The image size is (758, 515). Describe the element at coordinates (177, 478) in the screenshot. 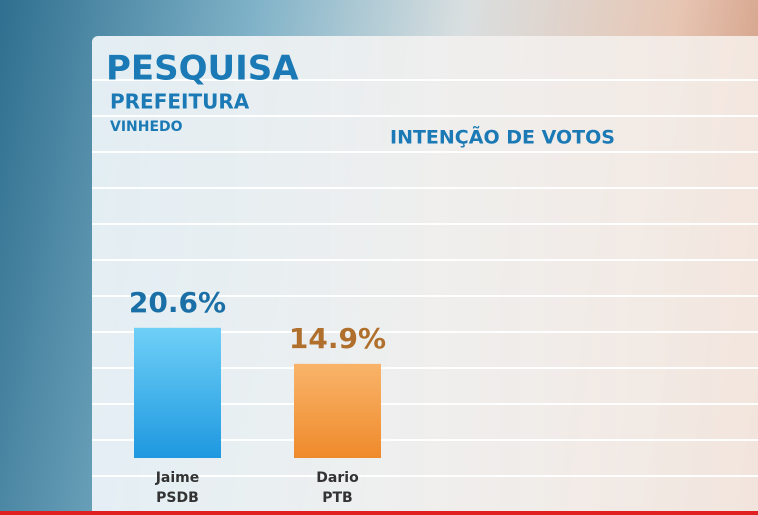

I see `x-tick-label: Jaime` at that location.